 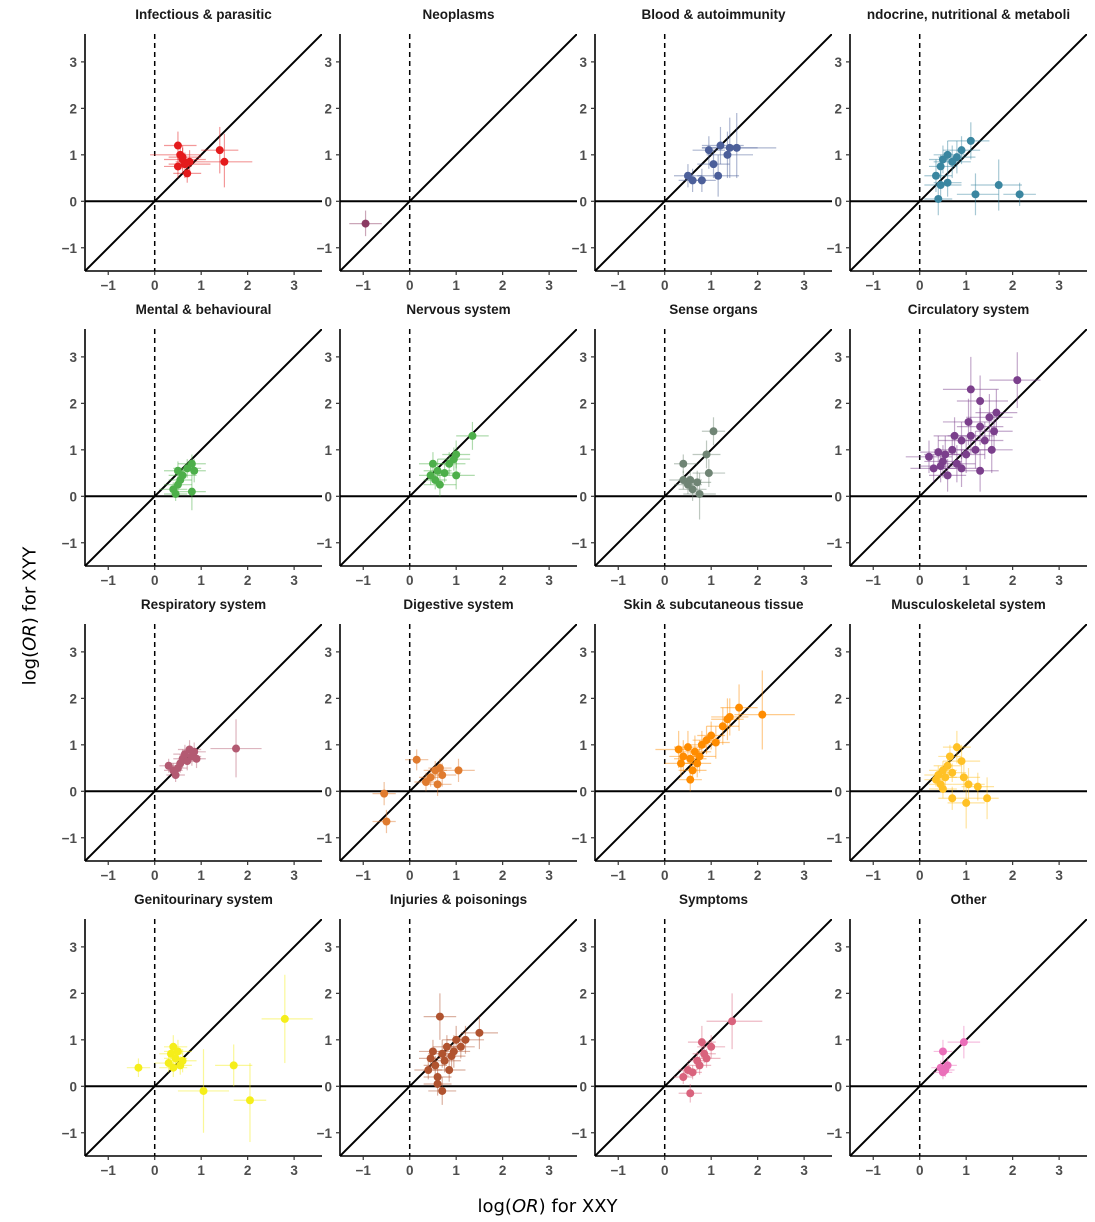 I want to click on panel: Injuries & poisonings −1 −1 0 0 1 1 2 2 3 3, so click(x=447, y=1035).